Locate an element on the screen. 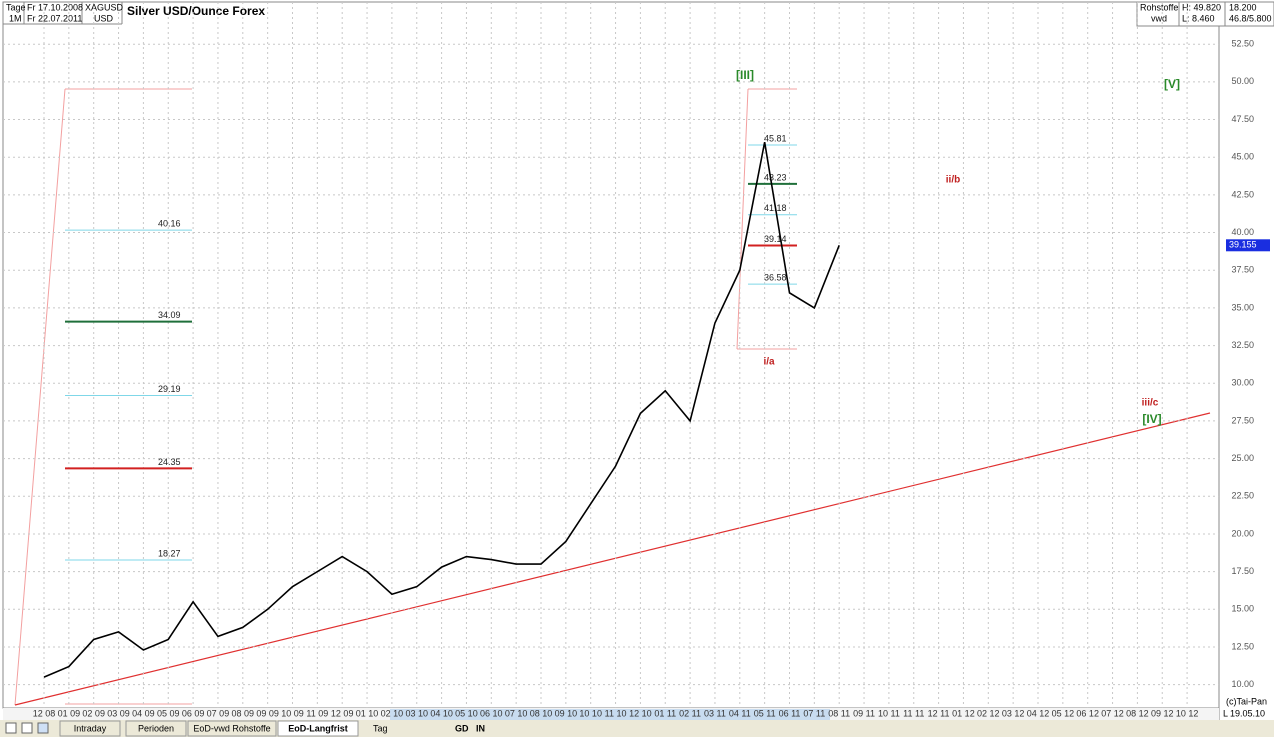  group: Rohstoffe is located at coordinates (1159, 7).